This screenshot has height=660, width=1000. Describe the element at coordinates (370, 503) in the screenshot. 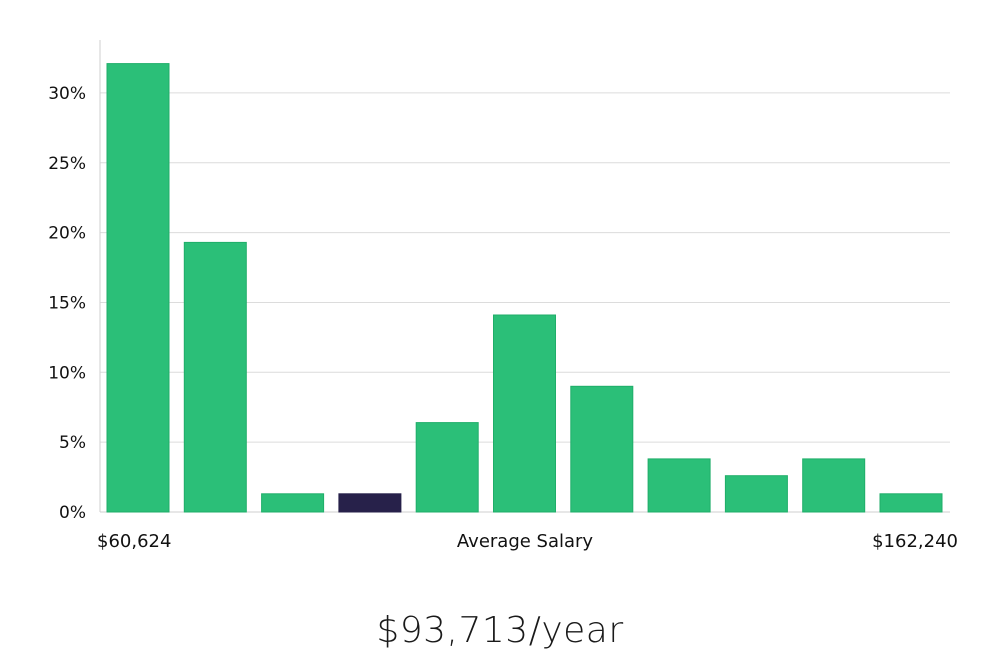

I see `bar-highlighted` at that location.